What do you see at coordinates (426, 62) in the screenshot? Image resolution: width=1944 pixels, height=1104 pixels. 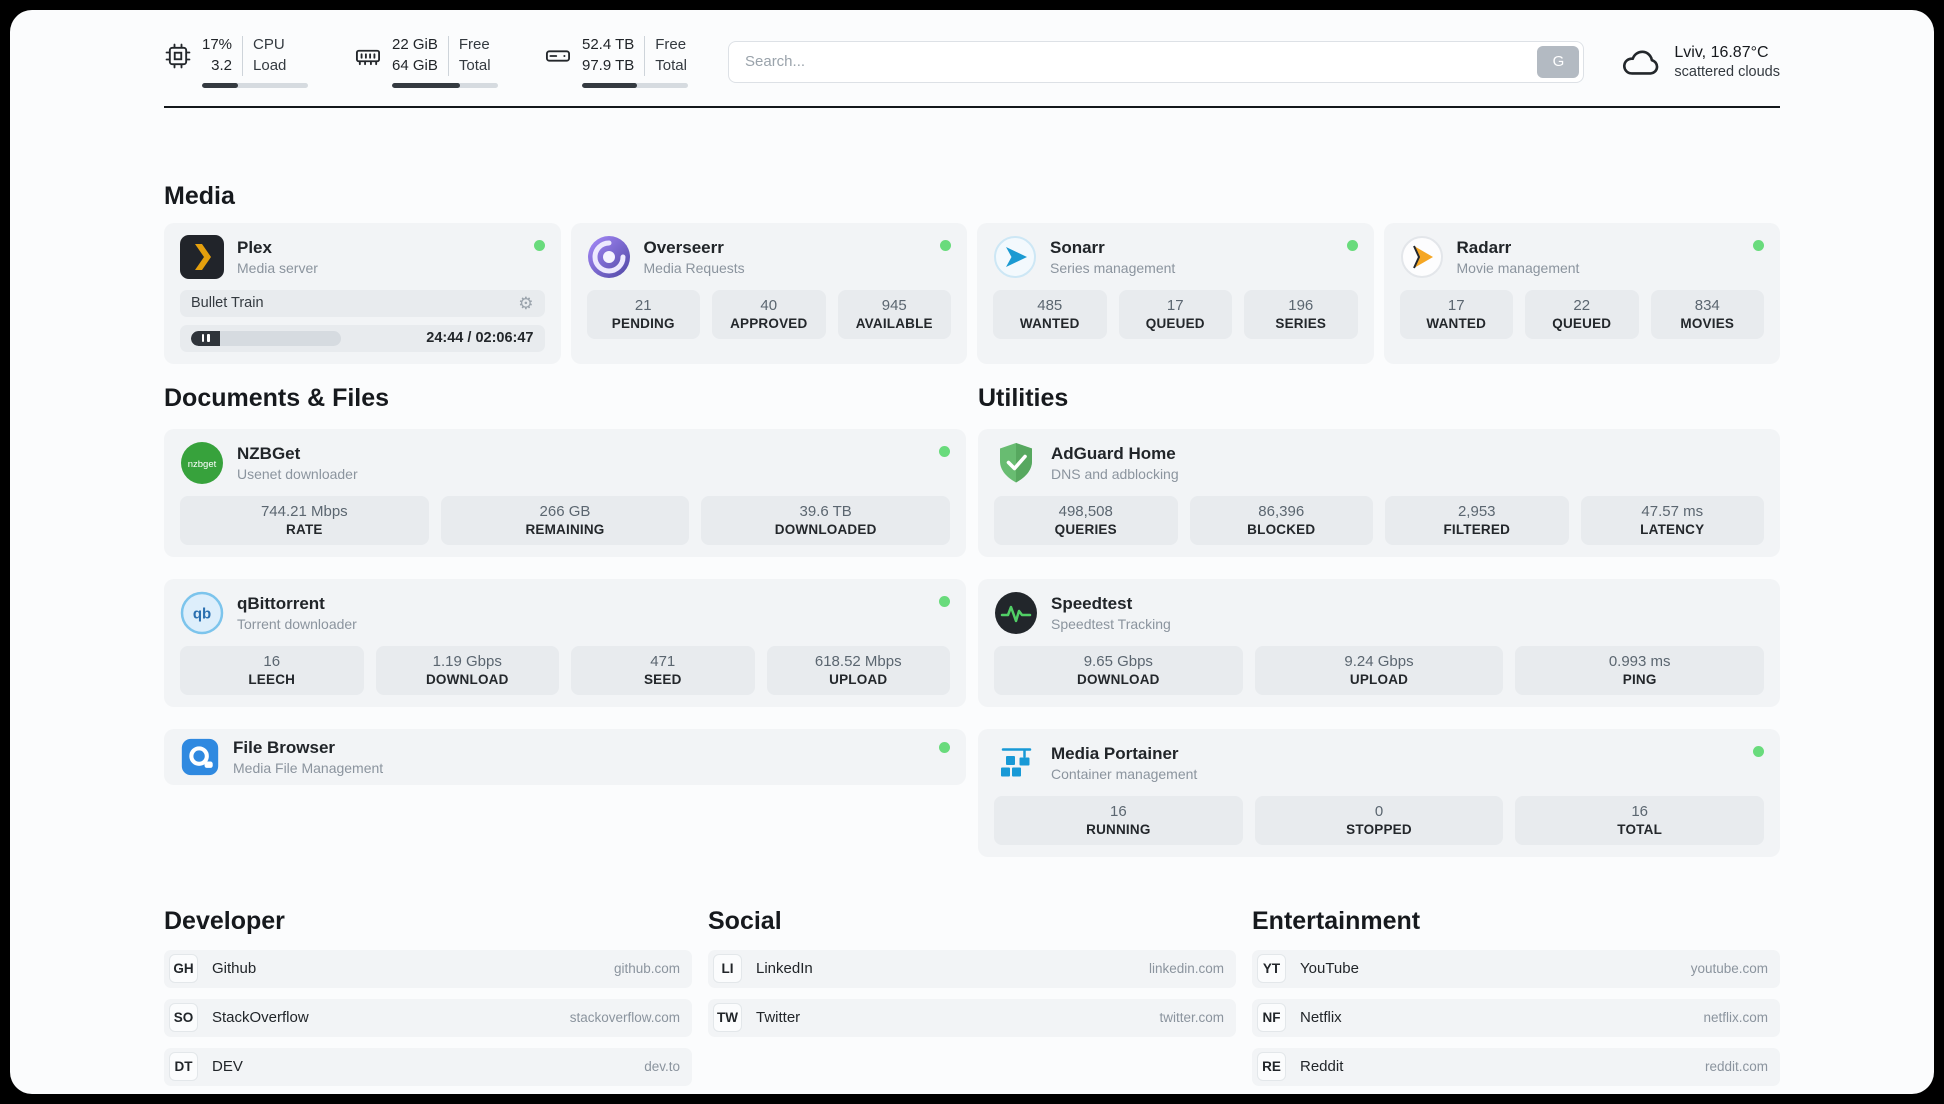 I see `system-metrics: 17% 3.2 CPU Load` at bounding box center [426, 62].